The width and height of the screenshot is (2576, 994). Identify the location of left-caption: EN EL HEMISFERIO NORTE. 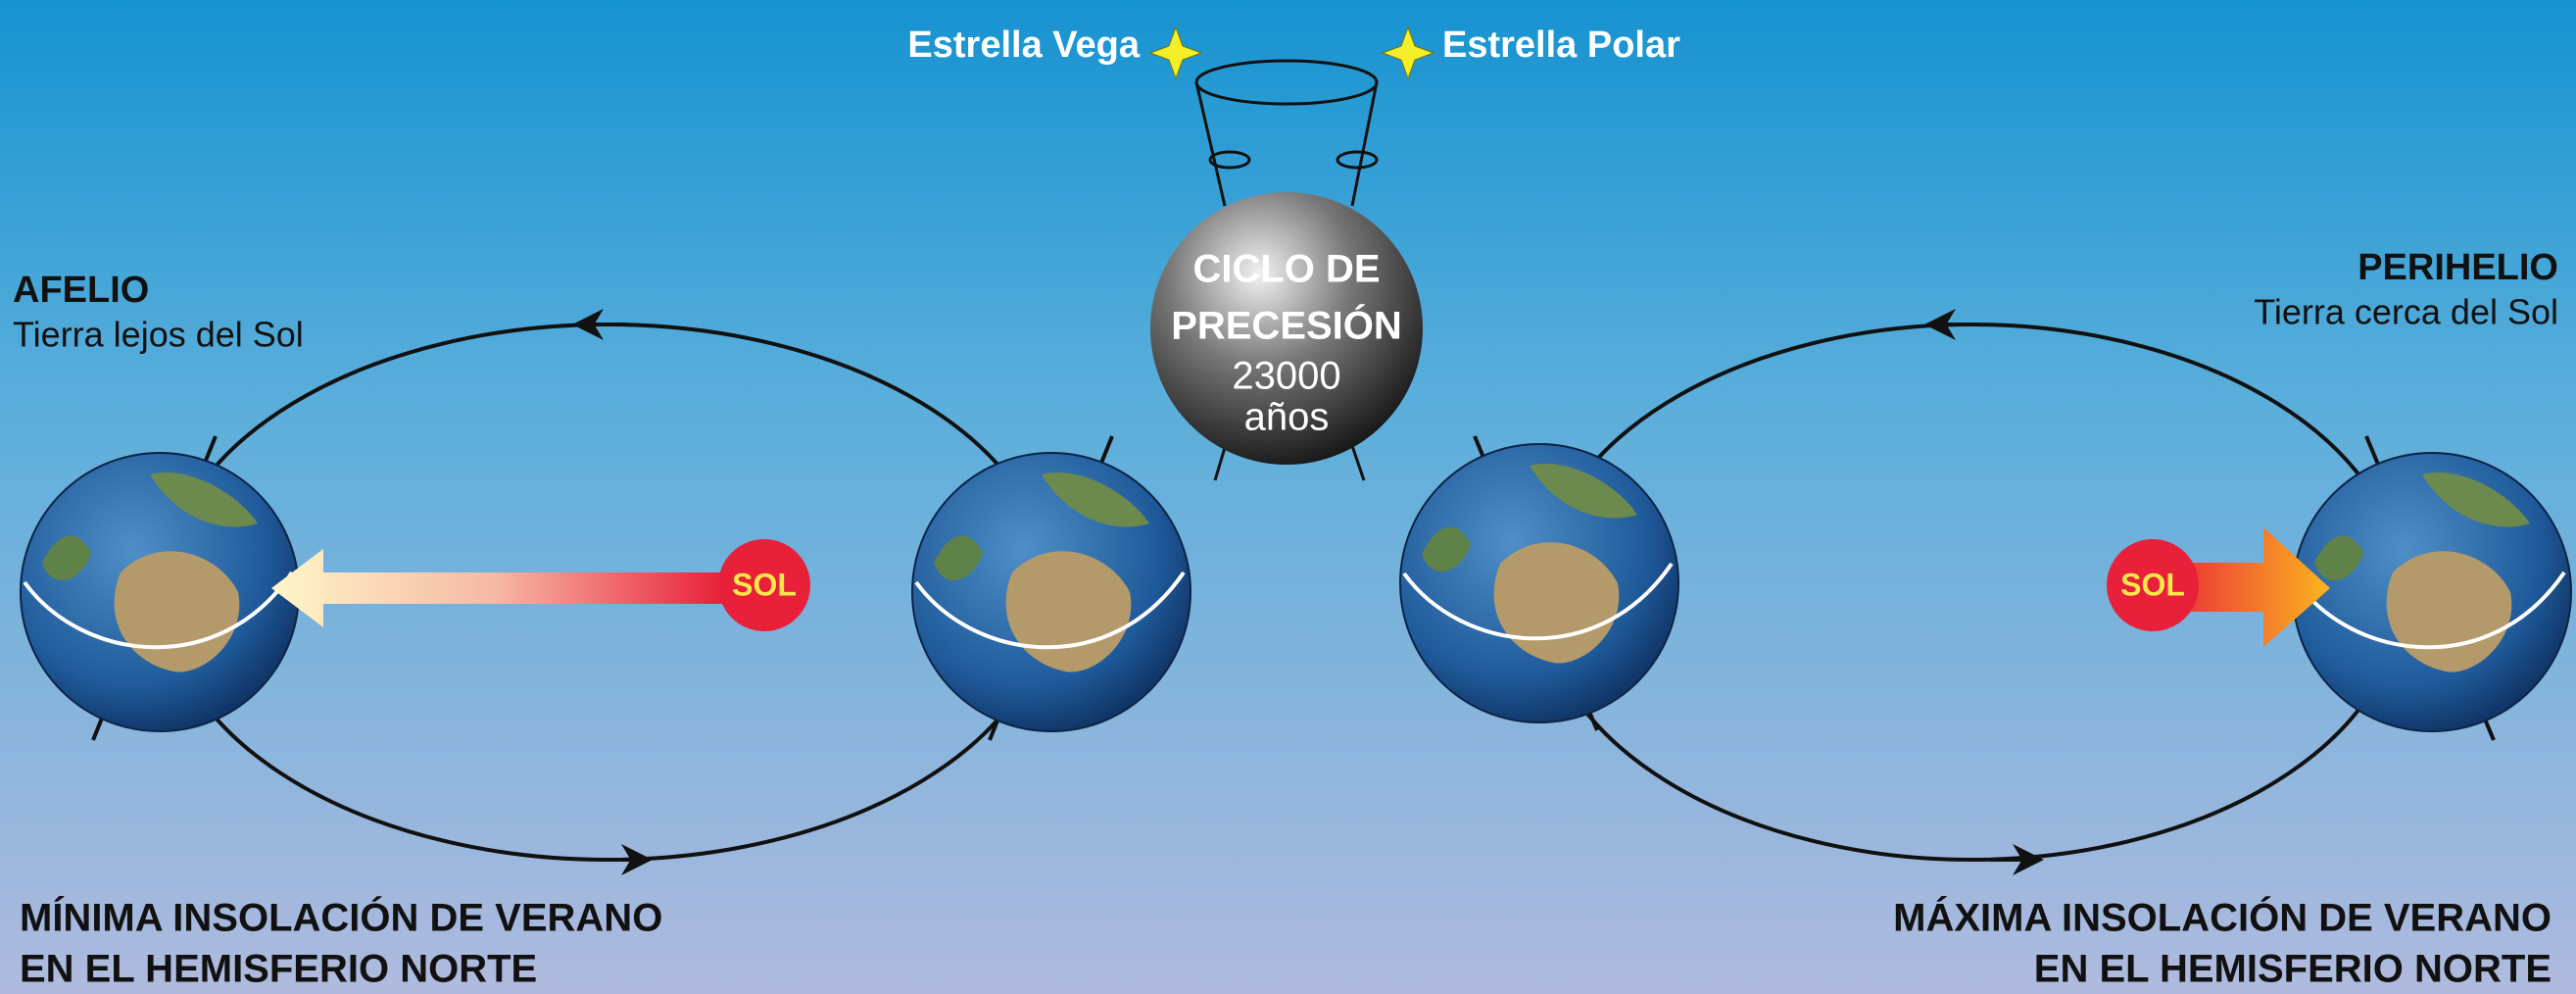
(278, 969).